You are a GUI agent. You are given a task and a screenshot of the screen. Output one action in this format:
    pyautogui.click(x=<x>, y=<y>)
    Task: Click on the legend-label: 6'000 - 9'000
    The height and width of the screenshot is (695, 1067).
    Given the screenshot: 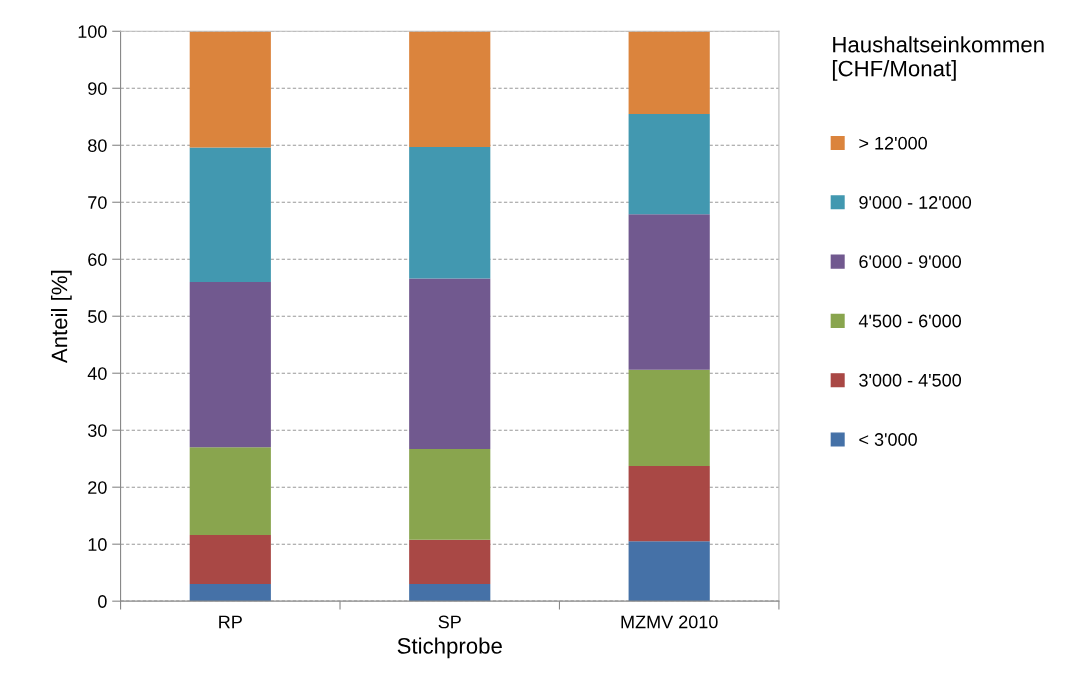 What is the action you would take?
    pyautogui.click(x=910, y=262)
    